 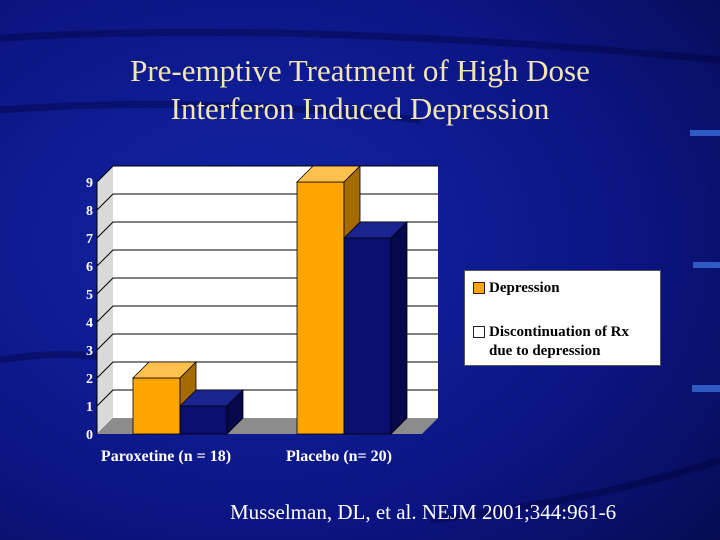 What do you see at coordinates (89, 267) in the screenshot?
I see `y-tick-label: 6` at bounding box center [89, 267].